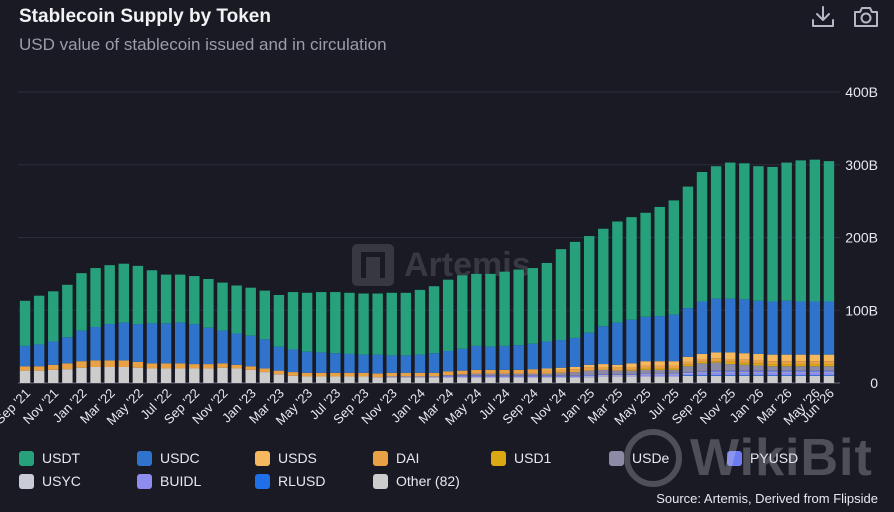 This screenshot has width=894, height=512. Describe the element at coordinates (521, 458) in the screenshot. I see `legend-item: USD1` at that location.